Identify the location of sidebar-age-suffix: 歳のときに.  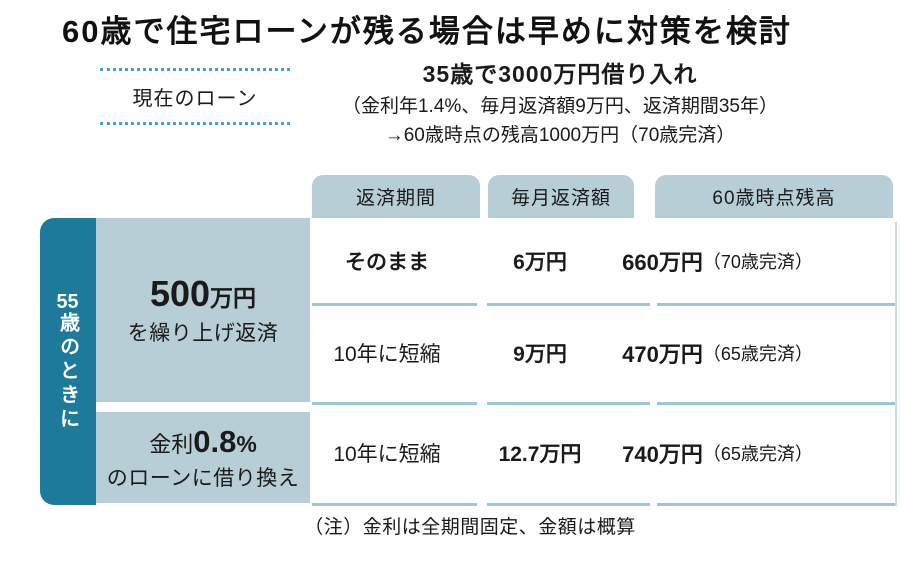
(67, 371).